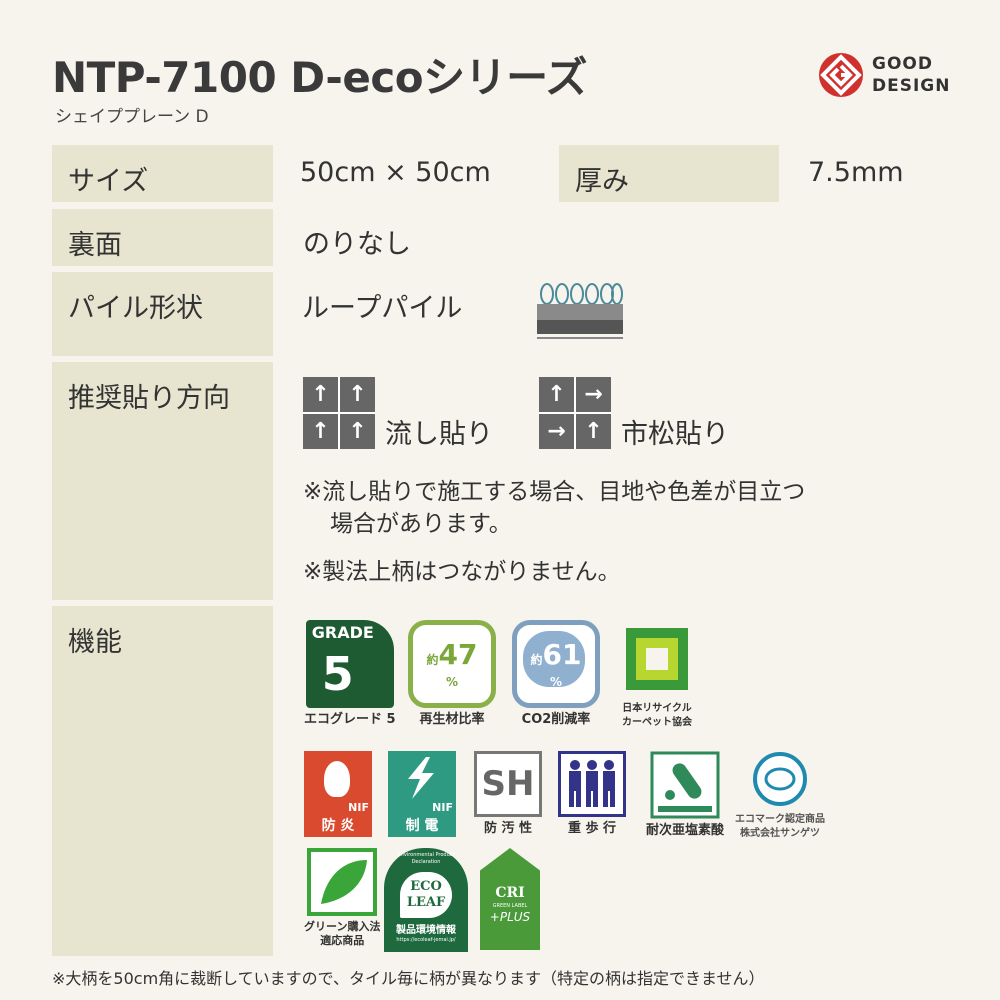 The height and width of the screenshot is (1000, 1000). Describe the element at coordinates (458, 654) in the screenshot. I see `recycle-value: 47` at that location.